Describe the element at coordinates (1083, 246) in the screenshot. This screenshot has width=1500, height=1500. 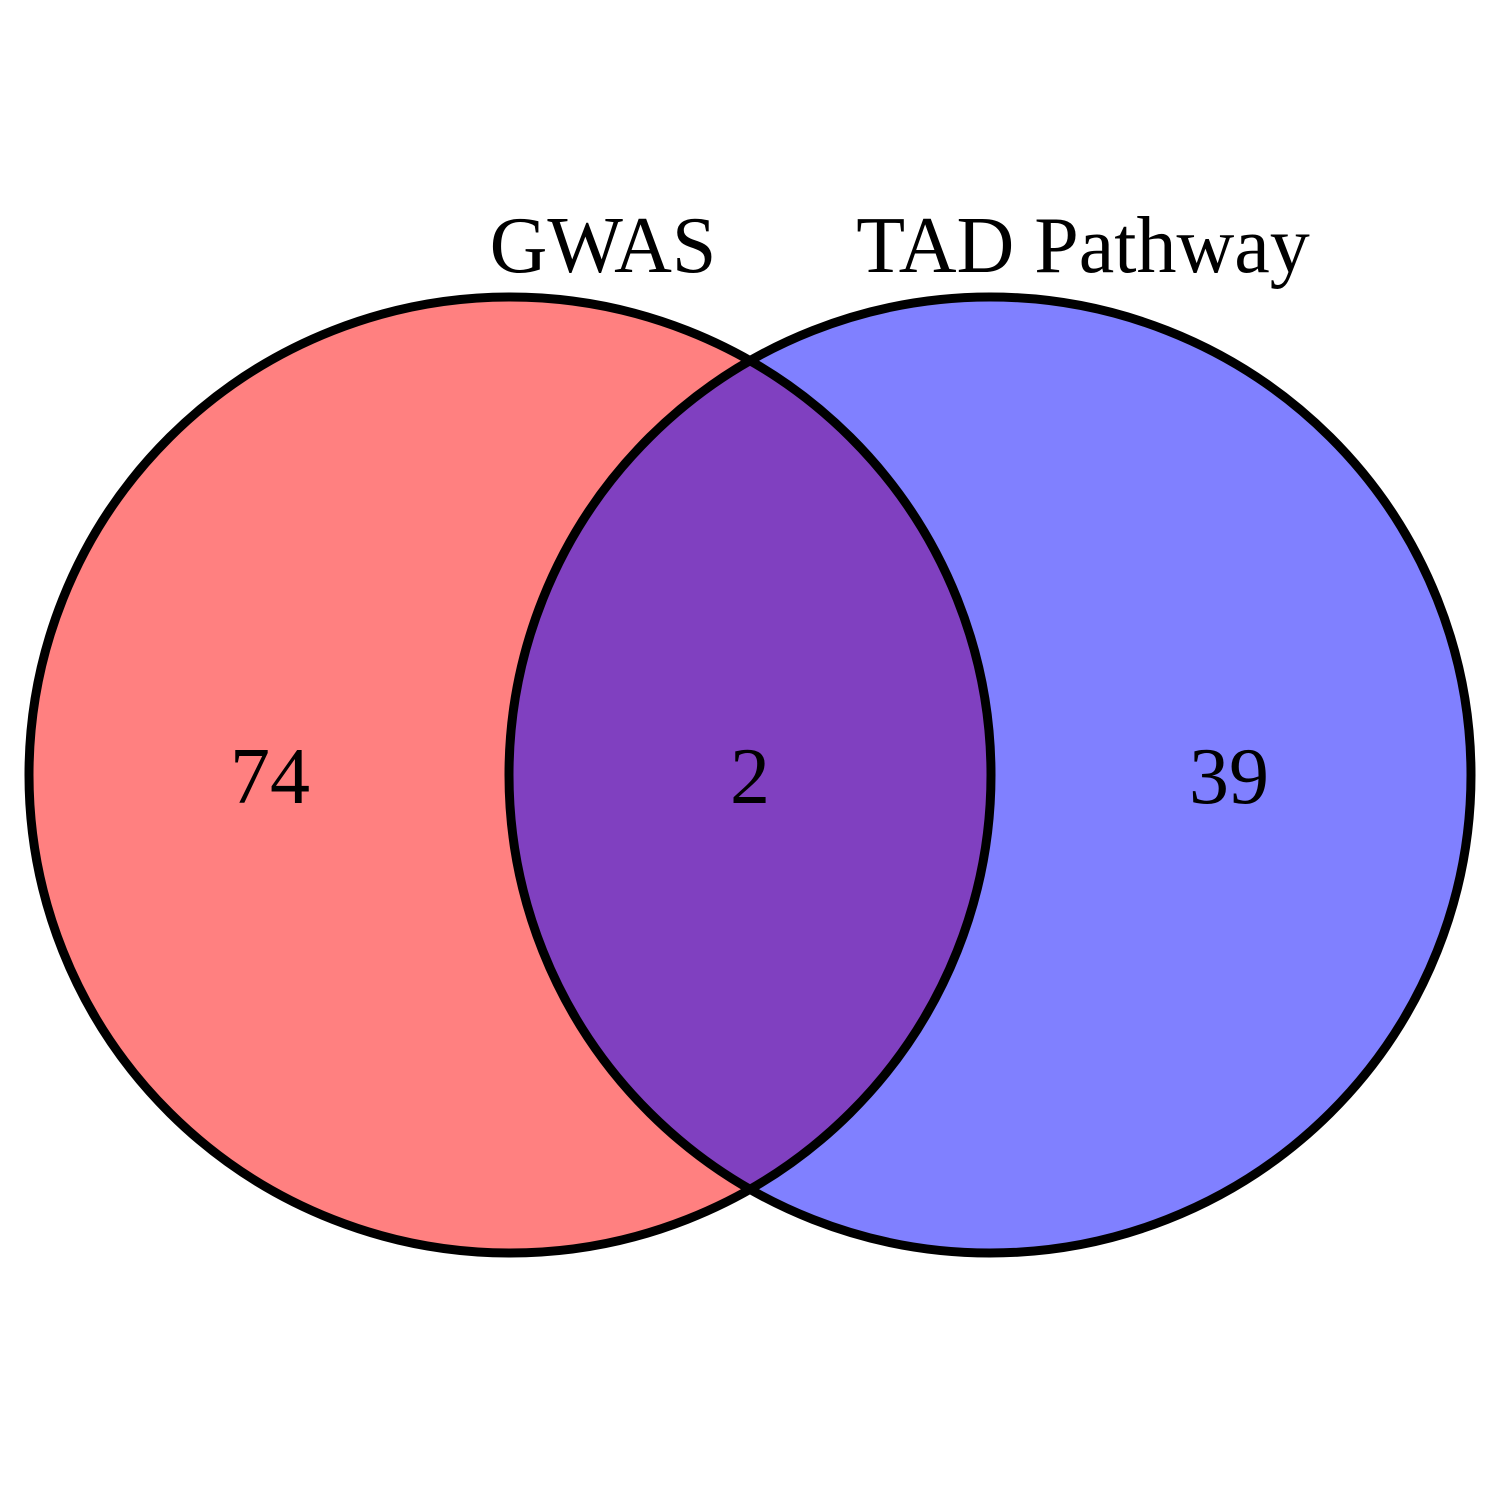
I see `tad-pathway-set-label: TAD Pathway` at that location.